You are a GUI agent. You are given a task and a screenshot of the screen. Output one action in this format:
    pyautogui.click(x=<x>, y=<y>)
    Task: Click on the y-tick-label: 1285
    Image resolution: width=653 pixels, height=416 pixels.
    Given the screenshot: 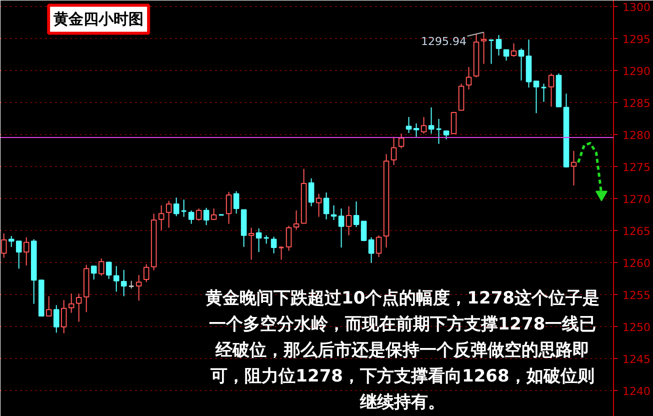 What is the action you would take?
    pyautogui.click(x=636, y=103)
    